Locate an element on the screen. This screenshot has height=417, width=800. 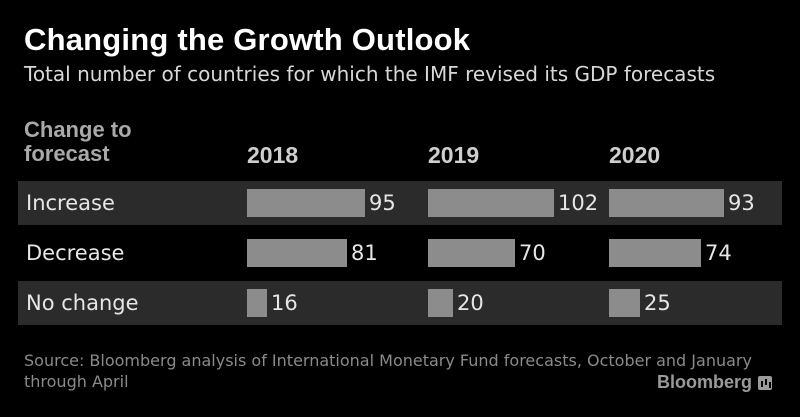
row-header-label: Change to forecast is located at coordinates (78, 141).